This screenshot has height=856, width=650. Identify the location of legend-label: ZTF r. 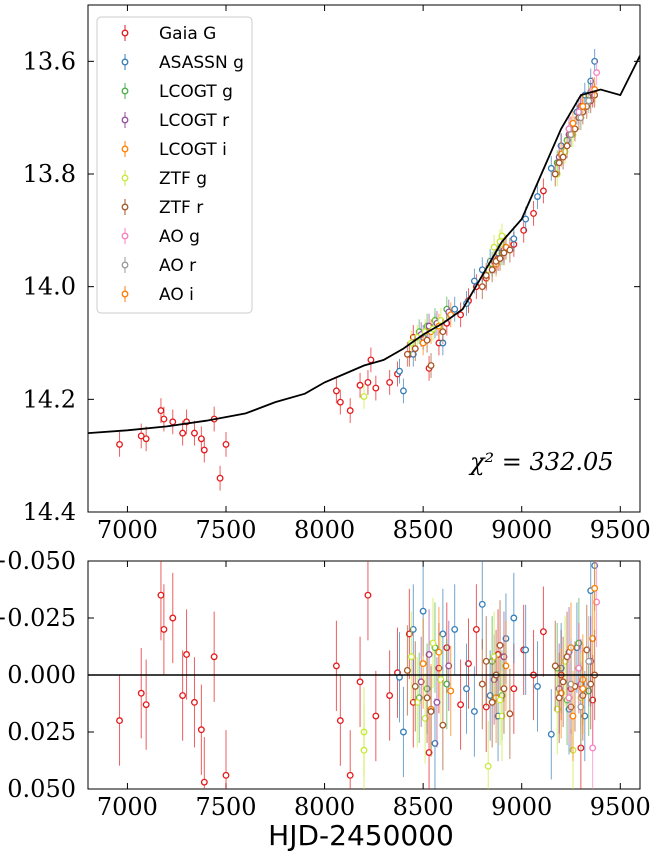
(181, 208).